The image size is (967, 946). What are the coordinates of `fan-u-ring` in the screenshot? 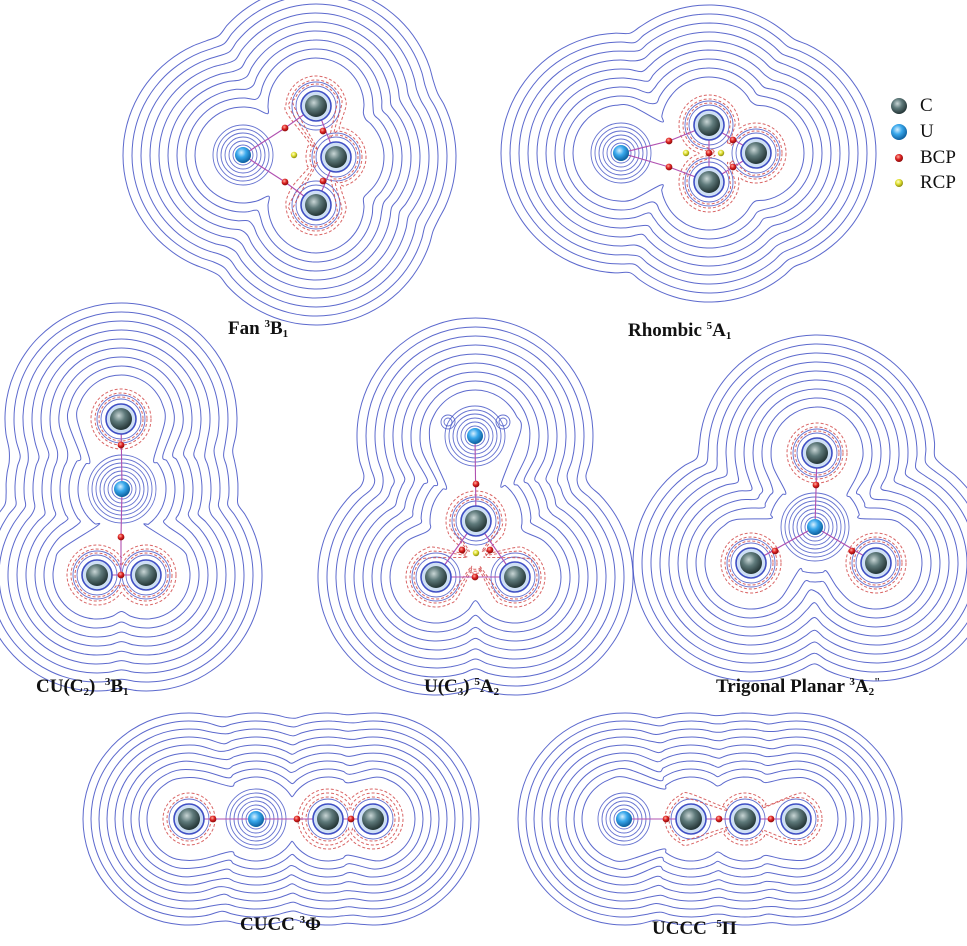 It's located at (243, 155).